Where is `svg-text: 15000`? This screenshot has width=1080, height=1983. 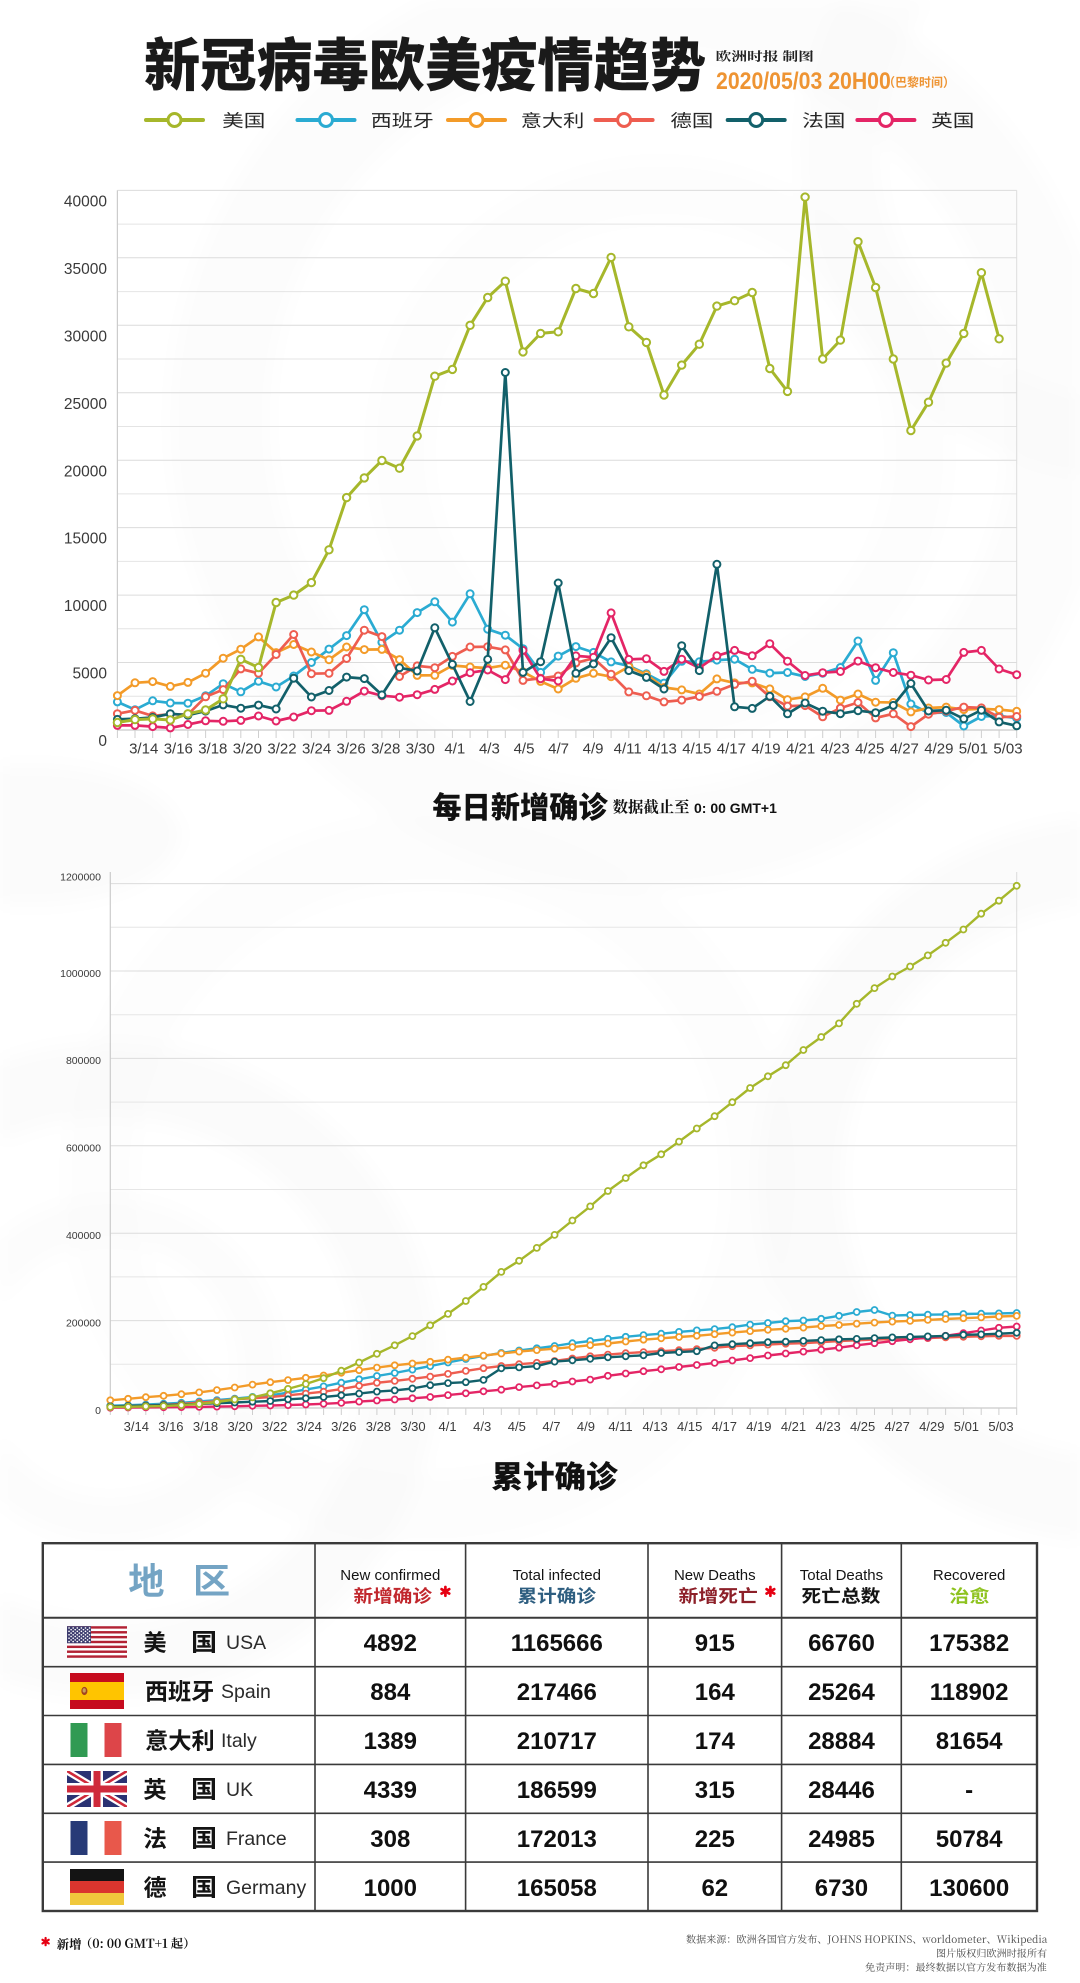 svg-text: 15000 is located at coordinates (85, 539).